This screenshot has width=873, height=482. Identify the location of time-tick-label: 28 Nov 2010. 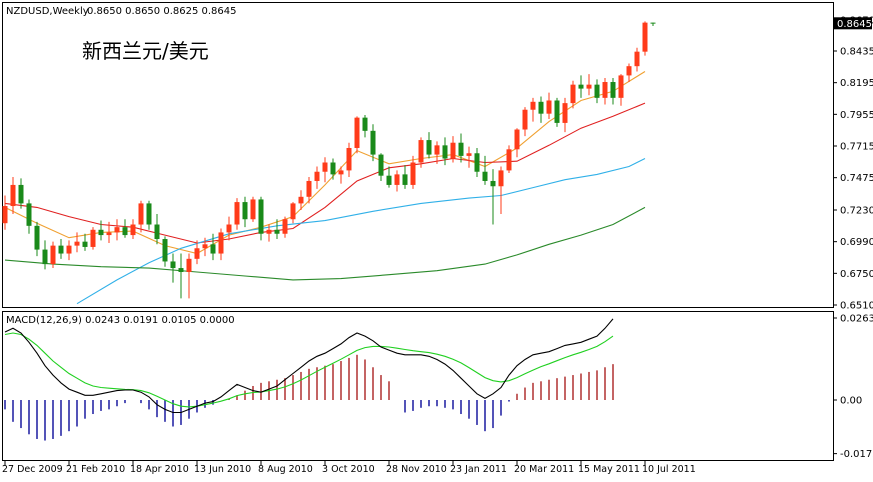
(416, 469).